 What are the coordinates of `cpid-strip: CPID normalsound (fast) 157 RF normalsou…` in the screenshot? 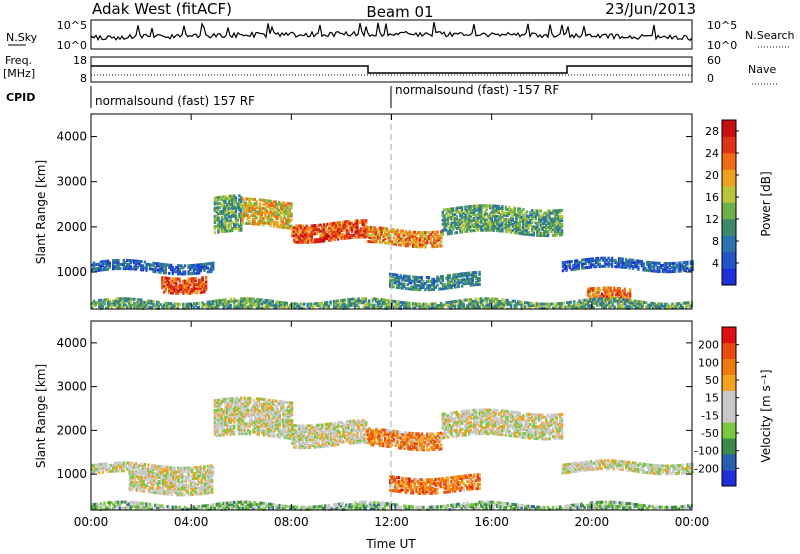 It's located at (282, 95).